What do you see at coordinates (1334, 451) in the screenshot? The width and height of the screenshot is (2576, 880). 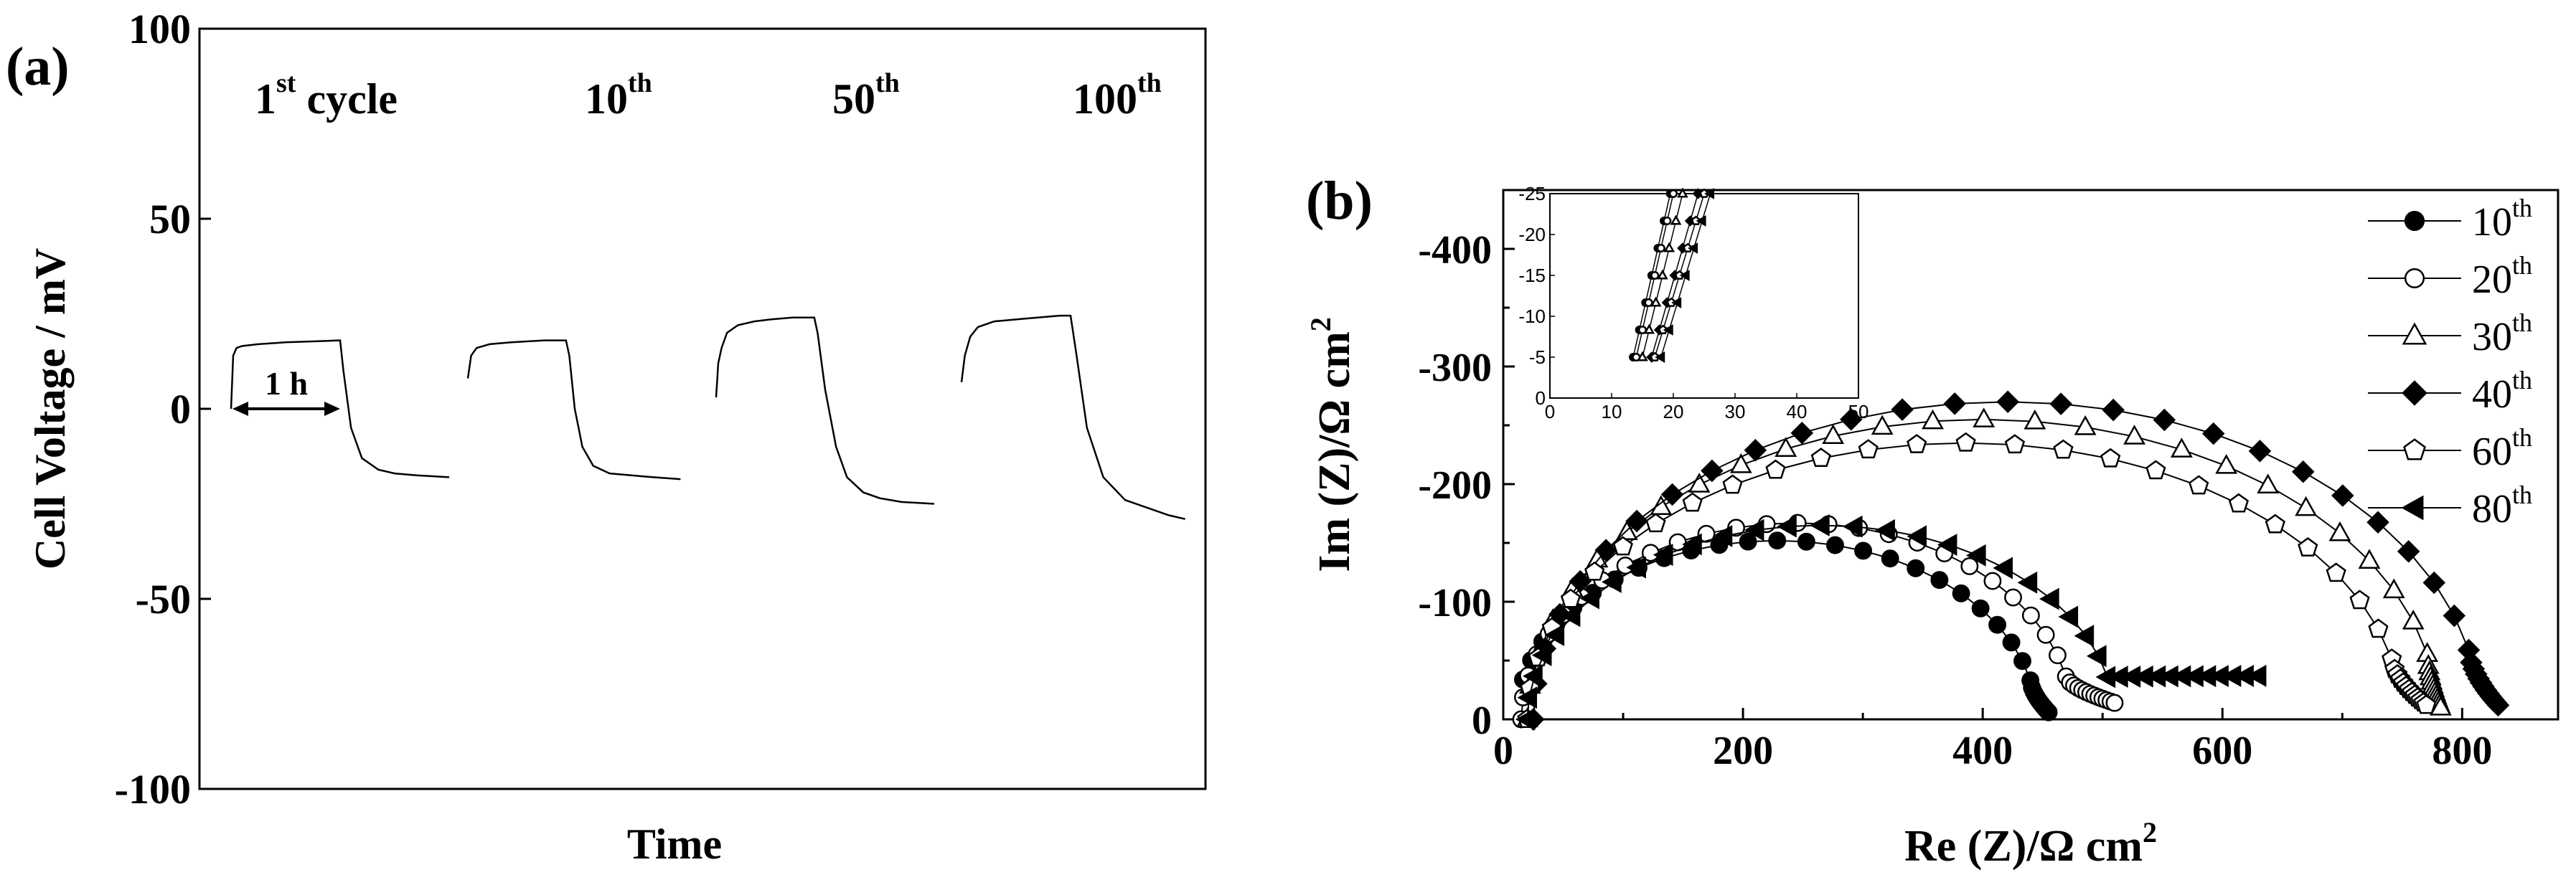 I see `panel-b-y-label-main: Im (Z)/Ω cm` at bounding box center [1334, 451].